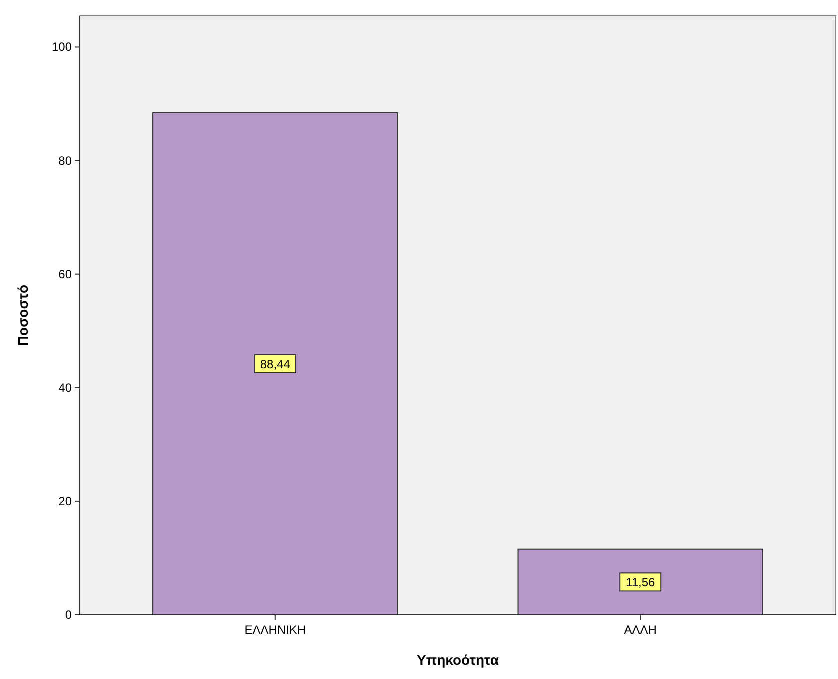  I want to click on y-tick-label: 0, so click(68, 615).